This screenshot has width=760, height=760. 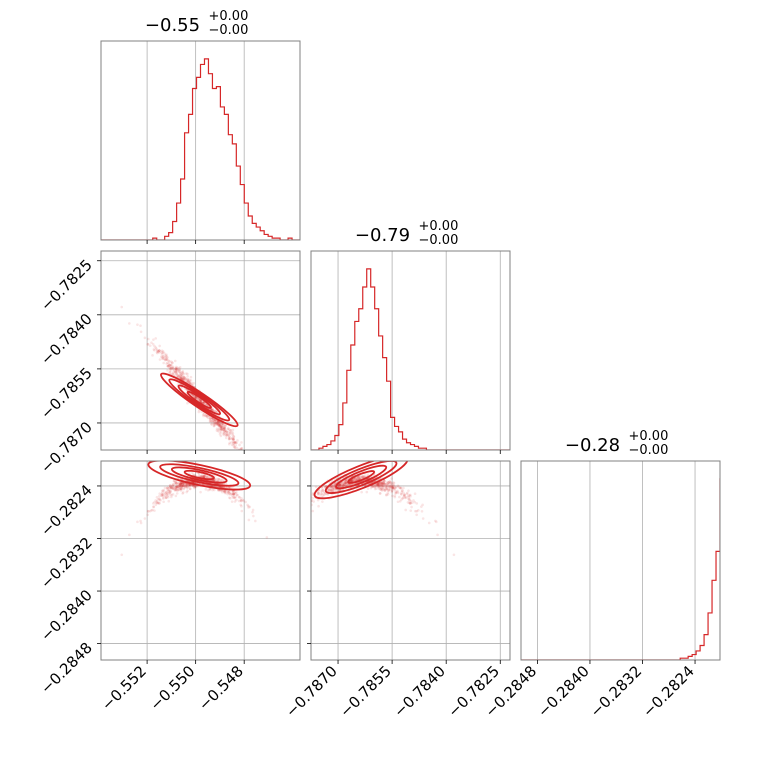 I want to click on param-title-plus-2: +0.00, so click(x=649, y=436).